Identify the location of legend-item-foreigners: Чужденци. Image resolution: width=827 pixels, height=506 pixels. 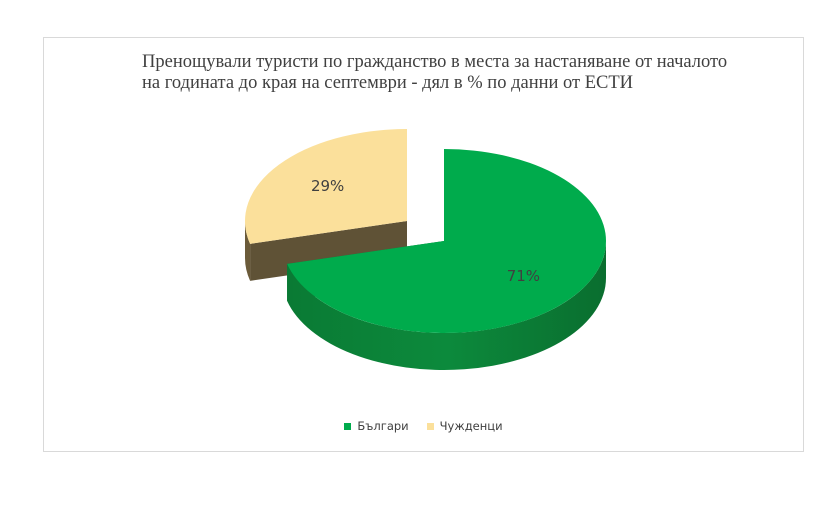
(464, 426).